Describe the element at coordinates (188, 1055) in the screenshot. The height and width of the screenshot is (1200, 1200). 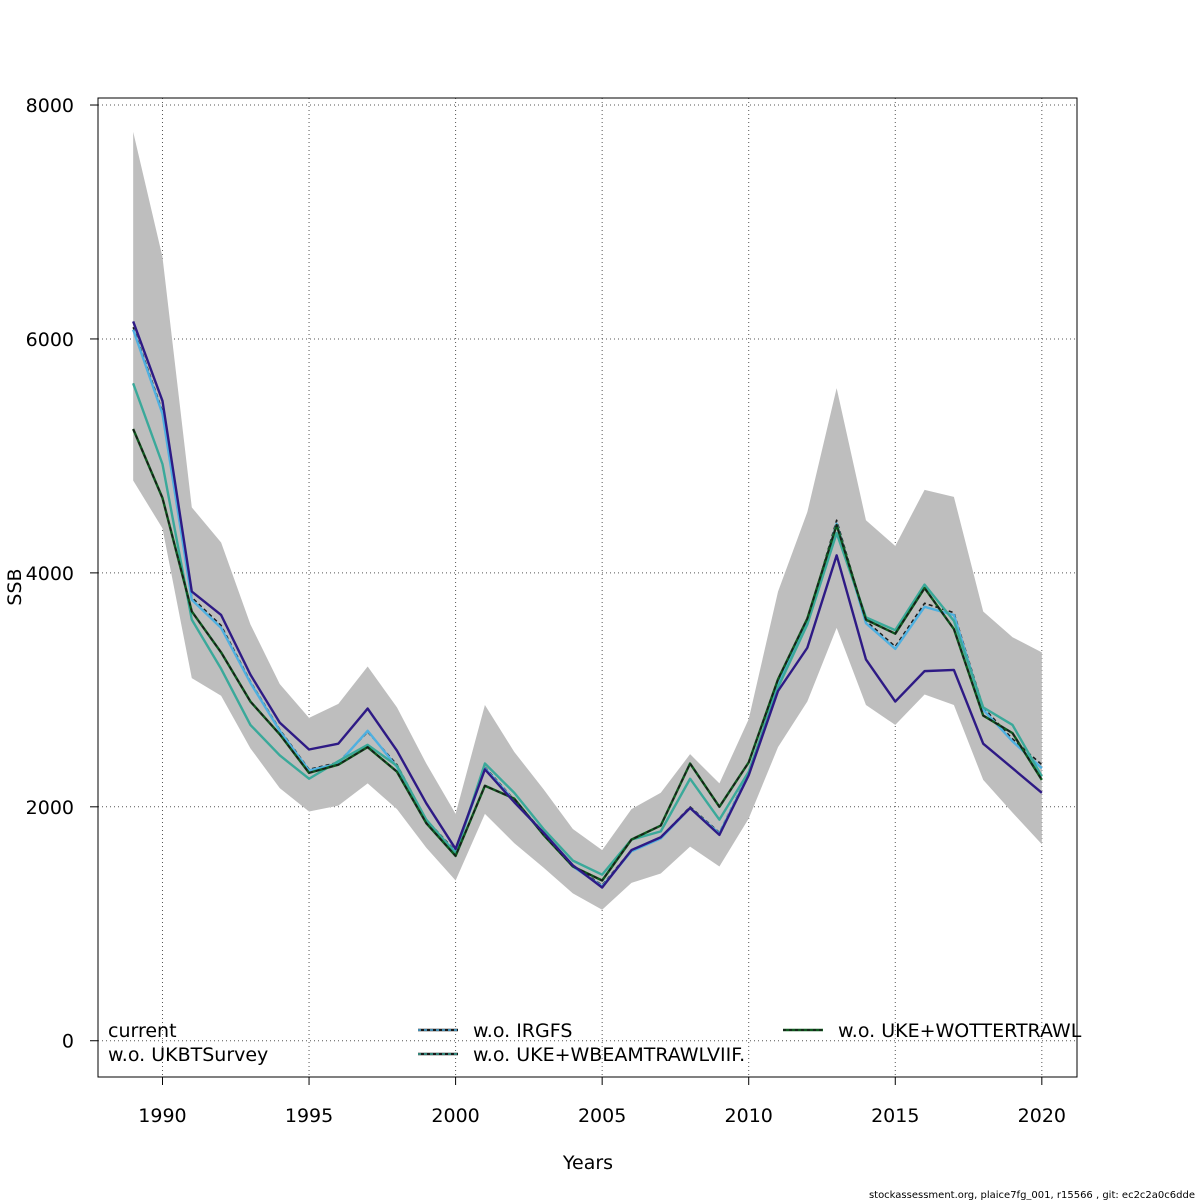
I see `legend-label: w.o. UKBTSurvey` at that location.